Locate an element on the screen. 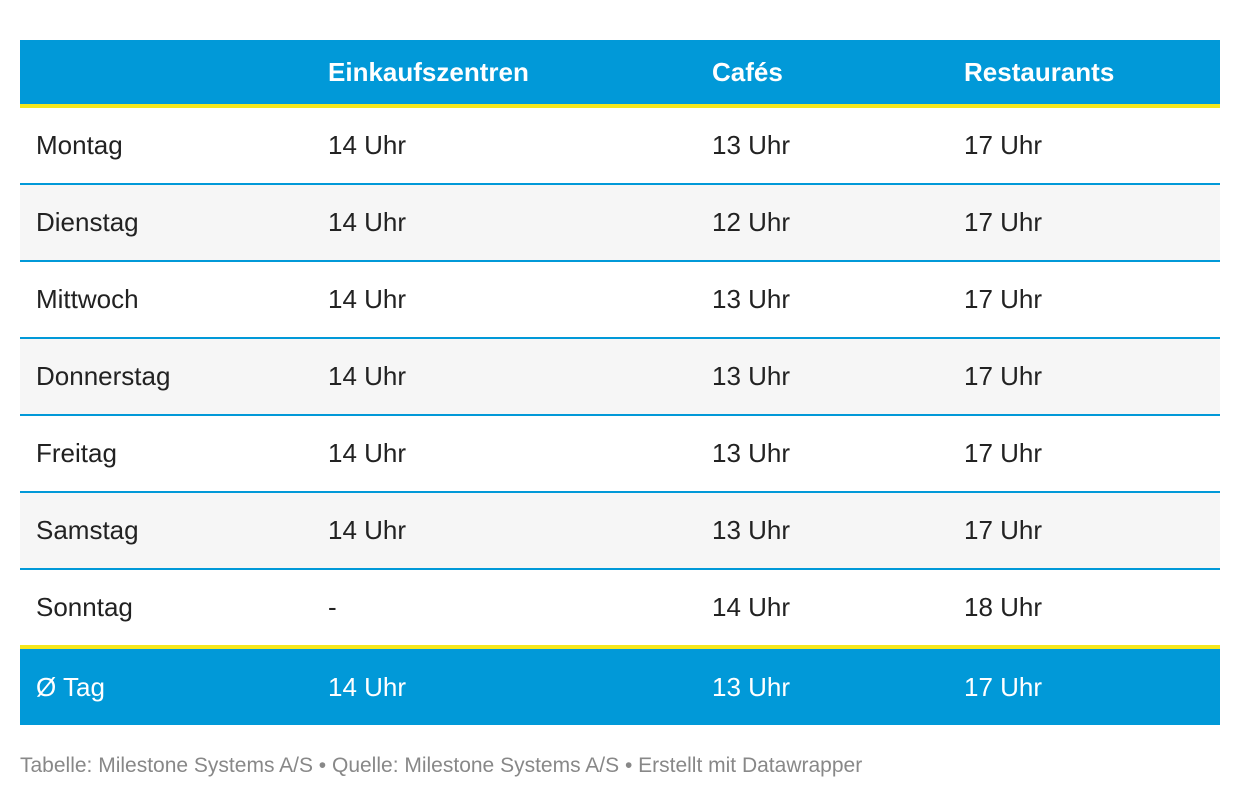  table-row: Montag 14 Uhr 13 Uhr 17 Uhr is located at coordinates (620, 146).